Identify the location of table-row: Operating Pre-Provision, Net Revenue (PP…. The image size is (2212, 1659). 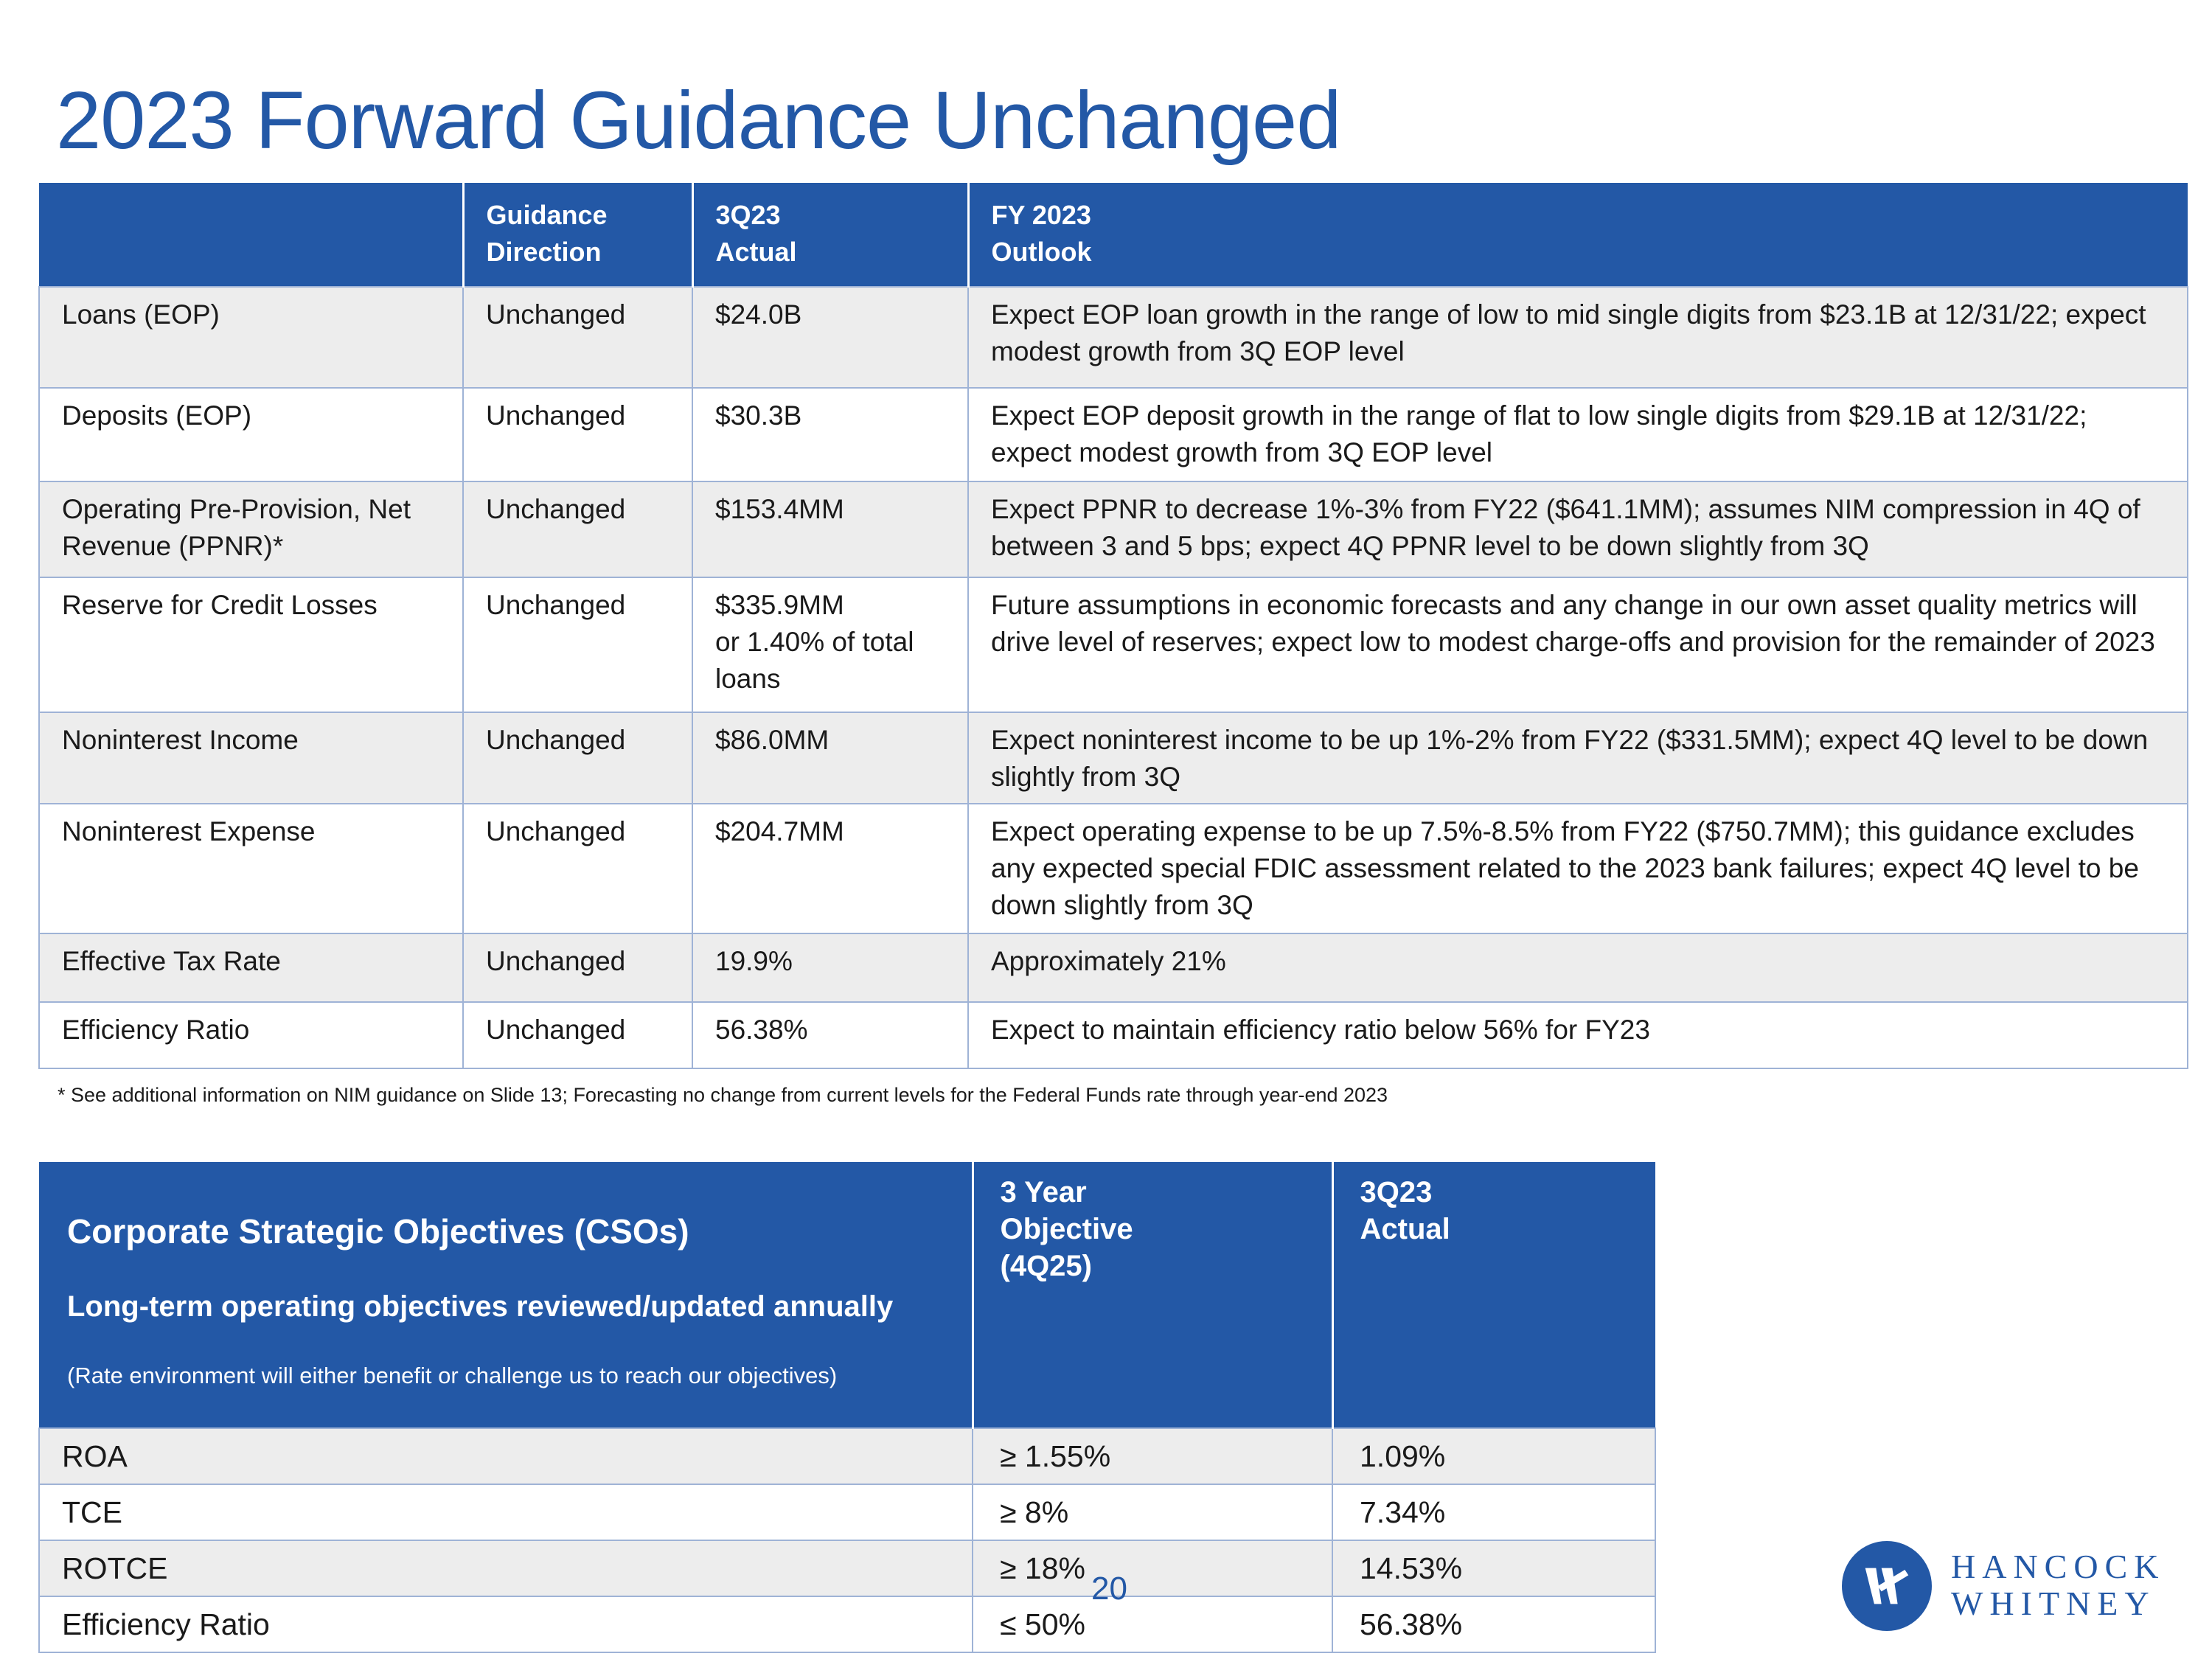
(1113, 529).